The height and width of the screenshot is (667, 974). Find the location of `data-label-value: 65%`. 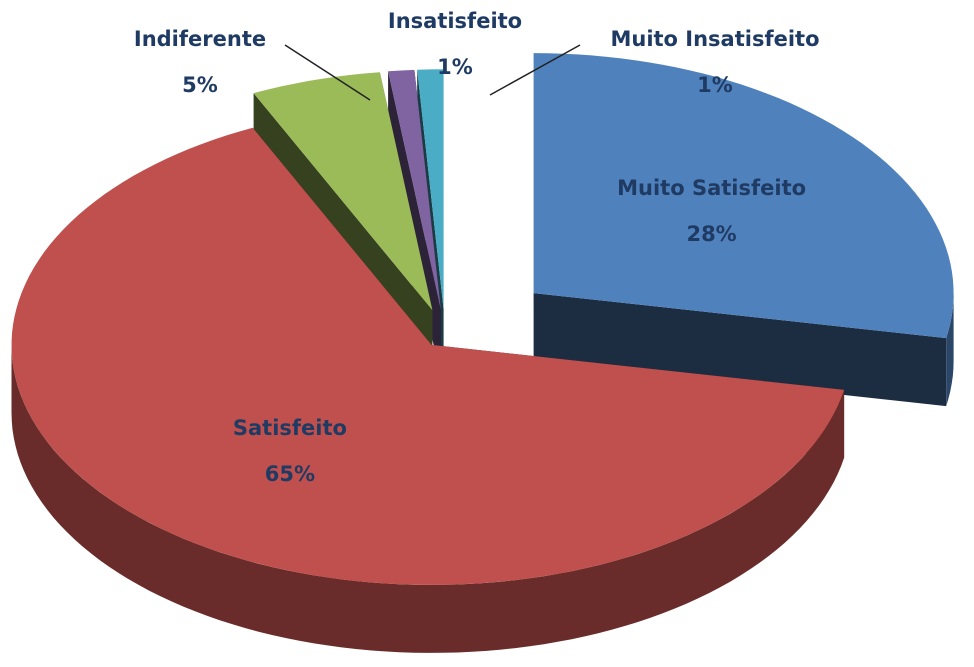

data-label-value: 65% is located at coordinates (290, 474).